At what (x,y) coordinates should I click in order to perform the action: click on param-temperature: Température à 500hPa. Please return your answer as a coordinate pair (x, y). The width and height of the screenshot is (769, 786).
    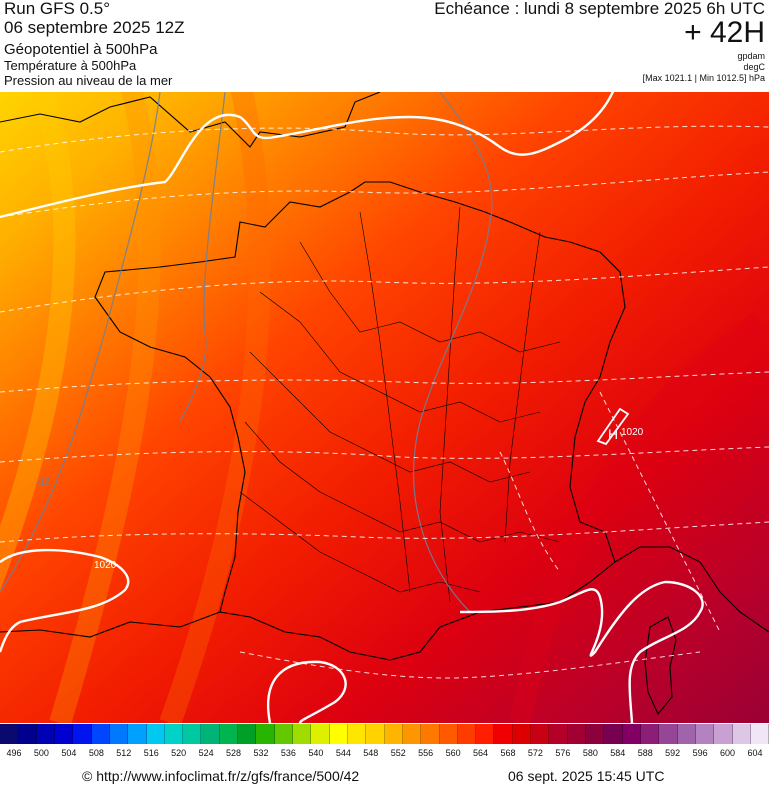
    Looking at the image, I should click on (70, 65).